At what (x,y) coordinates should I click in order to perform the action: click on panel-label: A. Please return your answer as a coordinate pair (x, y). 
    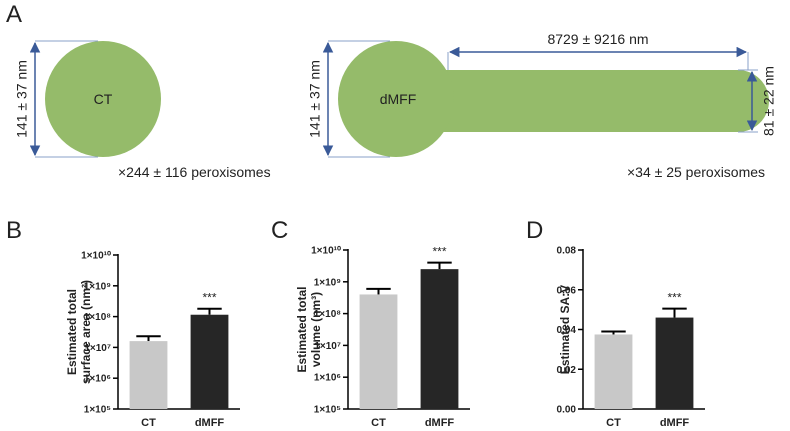
    Looking at the image, I should click on (14, 14).